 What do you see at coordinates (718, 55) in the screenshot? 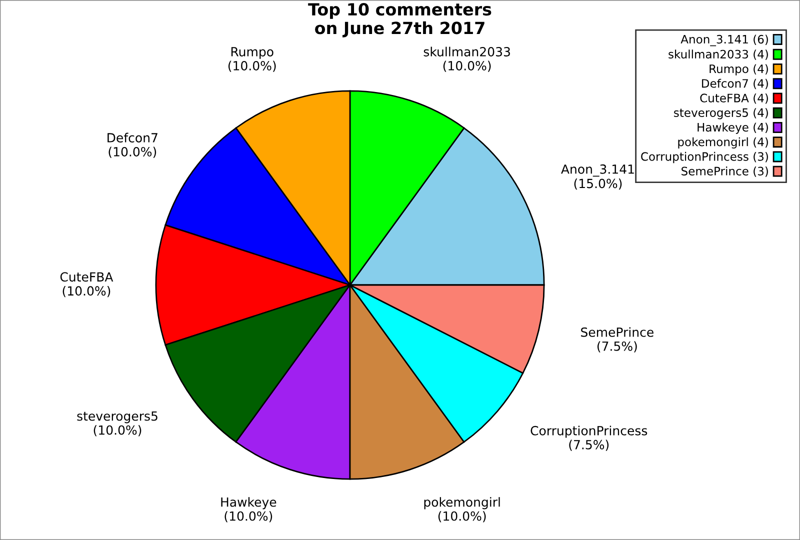
I see `legend-label: skullman2033 (4)` at bounding box center [718, 55].